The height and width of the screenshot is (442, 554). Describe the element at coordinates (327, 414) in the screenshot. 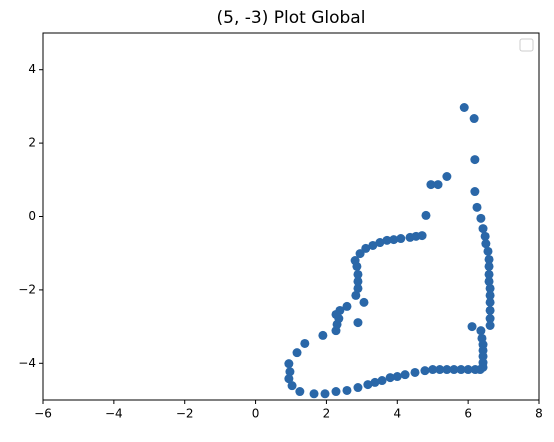

I see `x-tick-label: 2` at that location.